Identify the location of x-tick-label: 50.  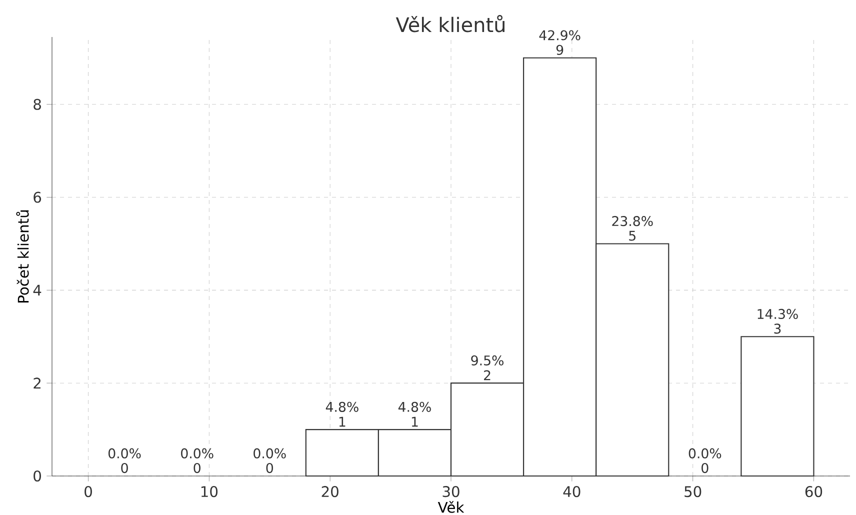
(693, 492).